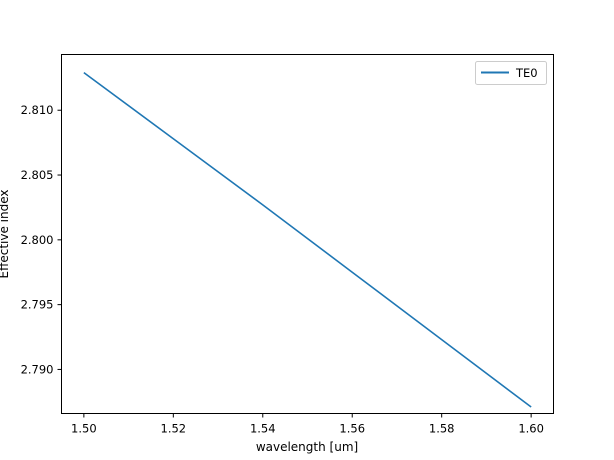 This screenshot has height=460, width=614. I want to click on y-axis-label: Effective index, so click(5, 234).